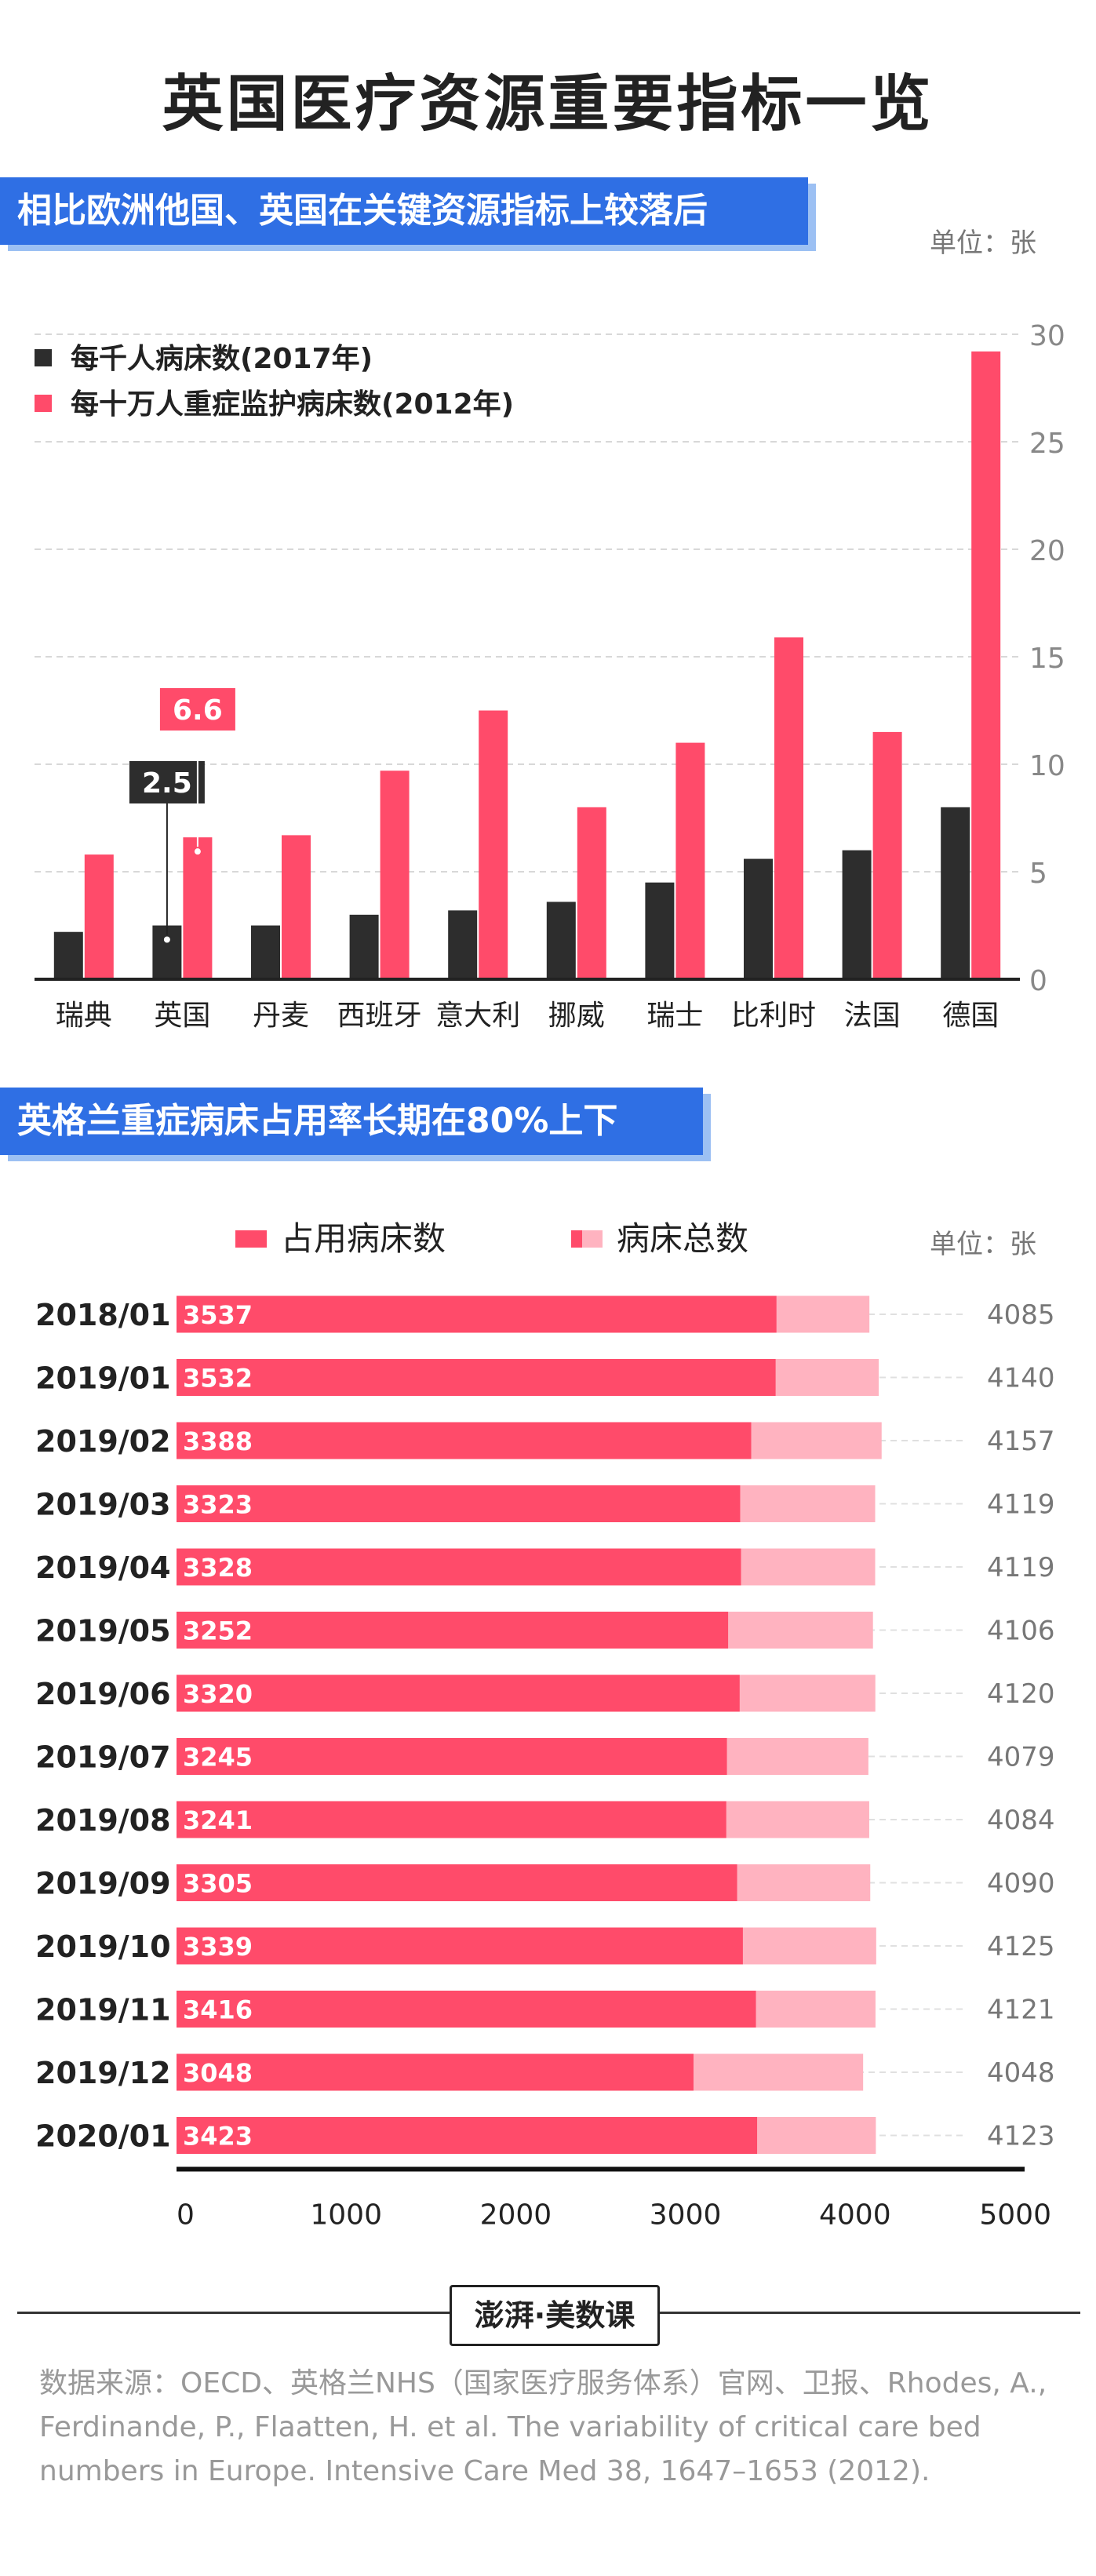  What do you see at coordinates (103, 1378) in the screenshot?
I see `y-tick-label: 2019/01` at bounding box center [103, 1378].